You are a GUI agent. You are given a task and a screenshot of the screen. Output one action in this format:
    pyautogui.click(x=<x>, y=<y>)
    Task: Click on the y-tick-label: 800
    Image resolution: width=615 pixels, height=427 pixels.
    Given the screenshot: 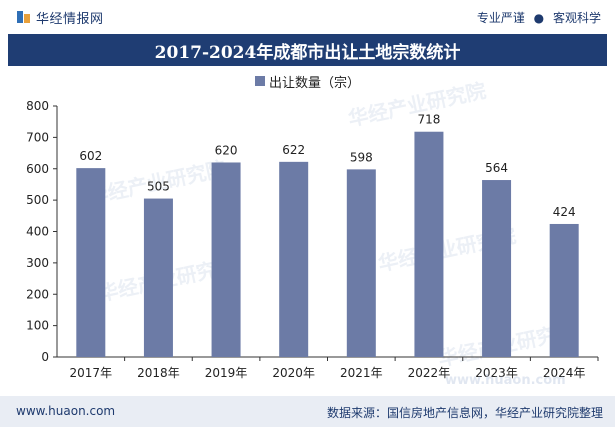 What is the action you would take?
    pyautogui.click(x=37, y=106)
    